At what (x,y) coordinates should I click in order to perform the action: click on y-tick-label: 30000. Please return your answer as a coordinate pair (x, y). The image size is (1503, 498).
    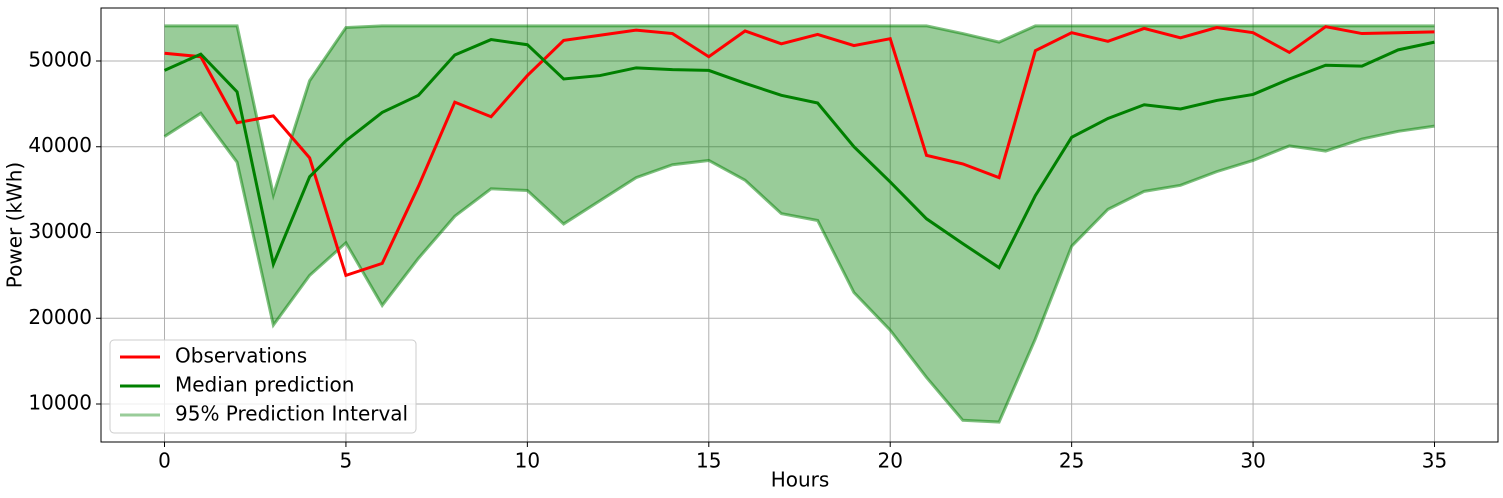
    Looking at the image, I should click on (60, 231).